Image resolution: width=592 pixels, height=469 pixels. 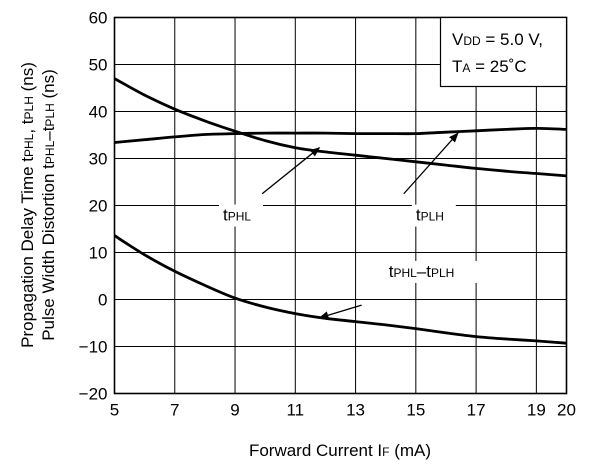 I want to click on y-tick-labels: −20 −10 0 10 20 30 40 50 60, so click(x=93, y=206).